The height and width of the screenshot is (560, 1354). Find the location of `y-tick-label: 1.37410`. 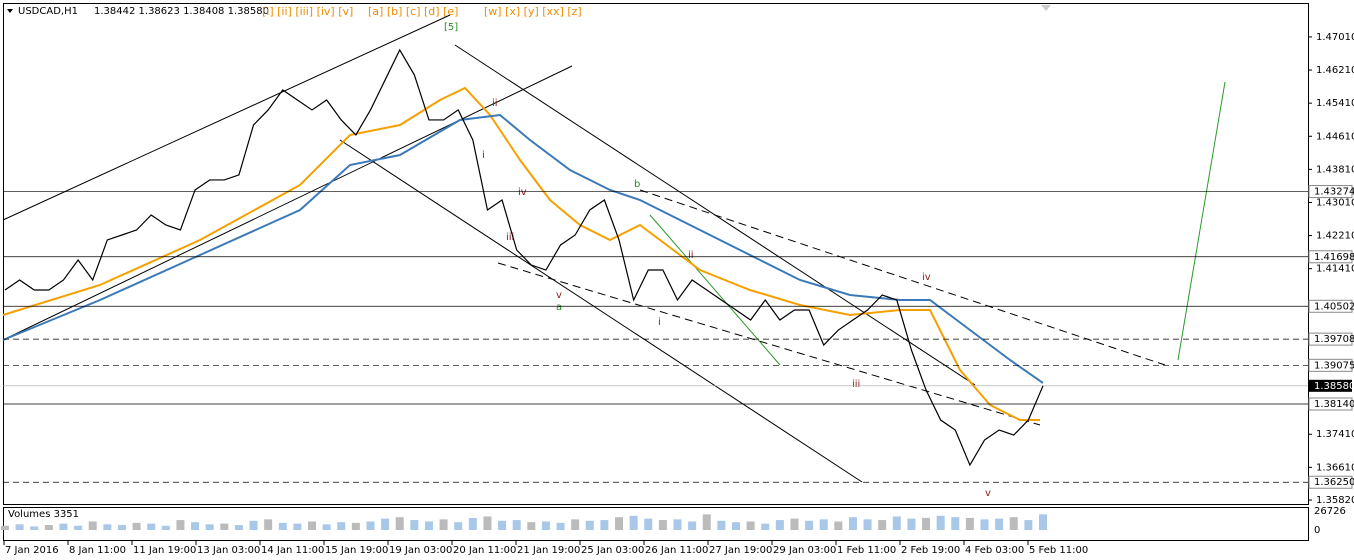

y-tick-label: 1.37410 is located at coordinates (1335, 434).